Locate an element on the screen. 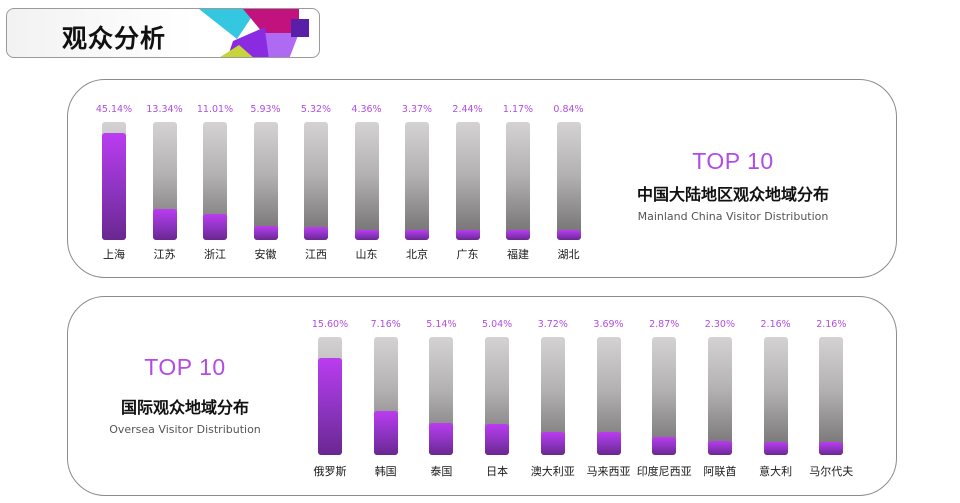 This screenshot has height=503, width=960. bar-category-label: 湖北 is located at coordinates (568, 254).